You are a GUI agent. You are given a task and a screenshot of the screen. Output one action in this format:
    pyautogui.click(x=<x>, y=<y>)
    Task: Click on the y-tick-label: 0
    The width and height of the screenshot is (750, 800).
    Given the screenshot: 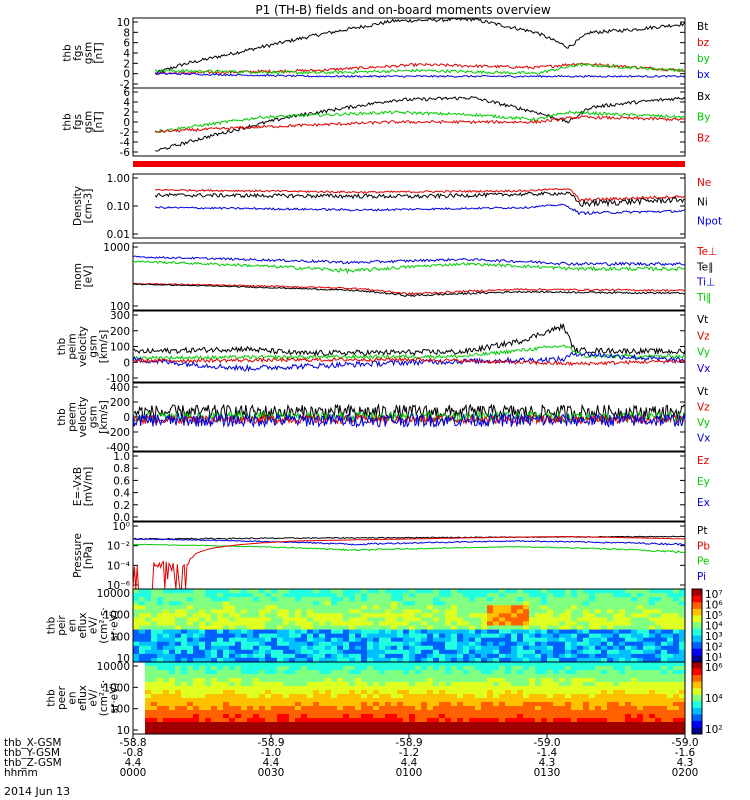 What is the action you would take?
    pyautogui.click(x=126, y=363)
    